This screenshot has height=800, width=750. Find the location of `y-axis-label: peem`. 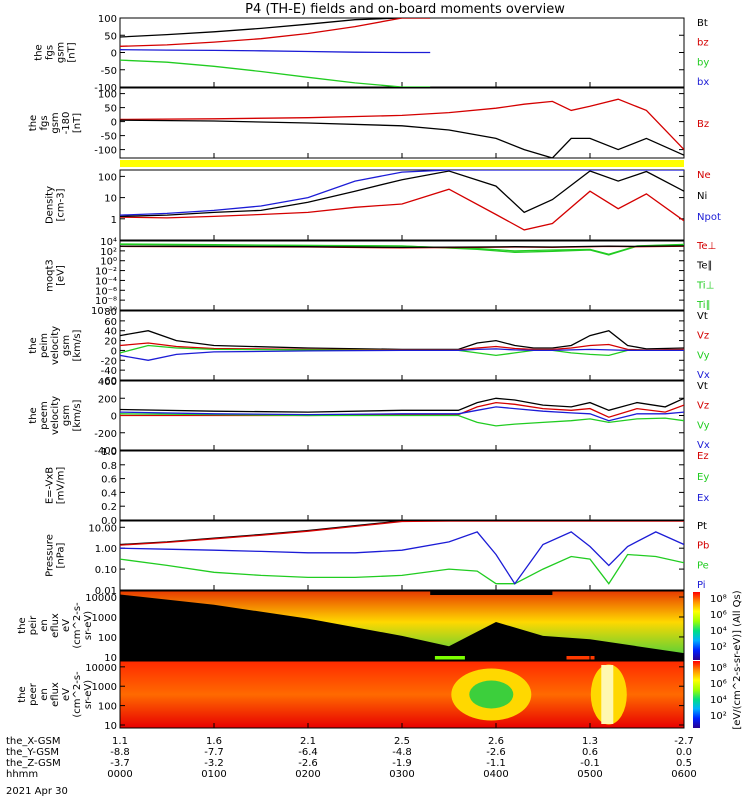

y-axis-label: peem is located at coordinates (44, 415).